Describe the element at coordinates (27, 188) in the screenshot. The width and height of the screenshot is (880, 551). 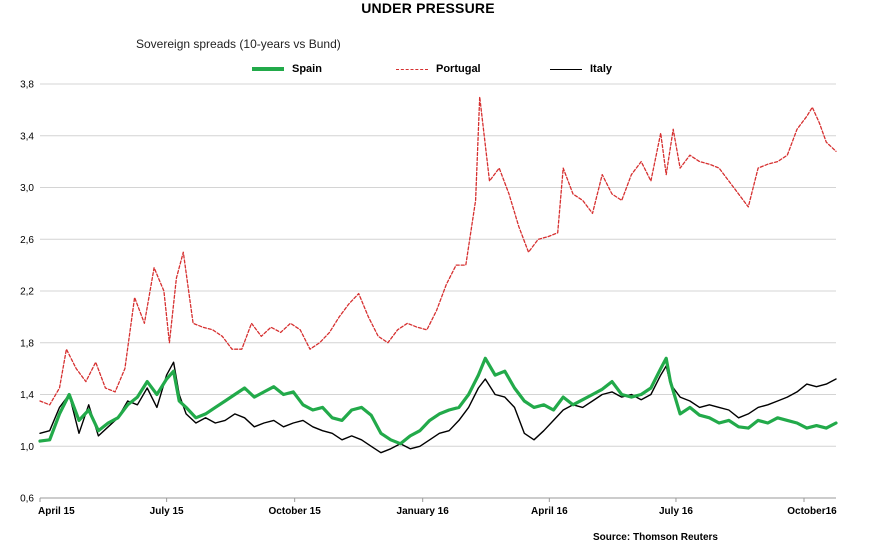
I see `y-tick-label: 3,0` at that location.